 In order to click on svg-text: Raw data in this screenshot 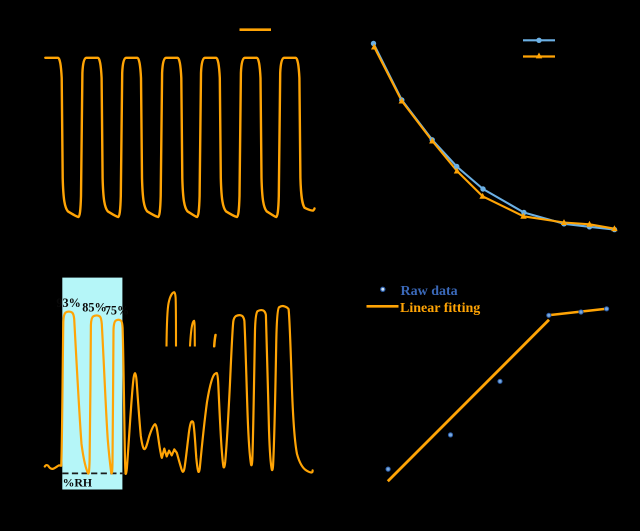, I will do `click(429, 291)`.